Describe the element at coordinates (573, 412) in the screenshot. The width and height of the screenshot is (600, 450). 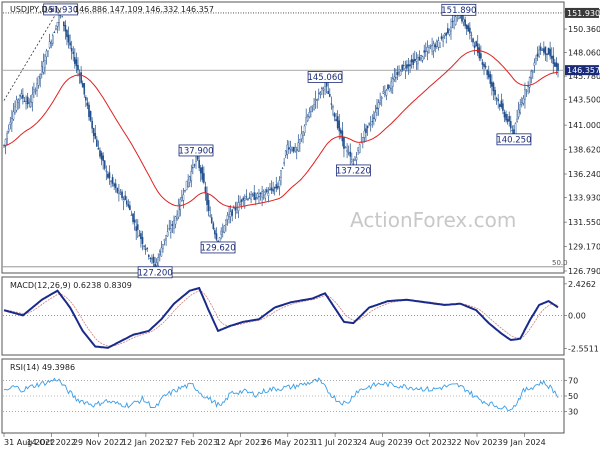
I see `rsi-y-tick-label: 30` at that location.